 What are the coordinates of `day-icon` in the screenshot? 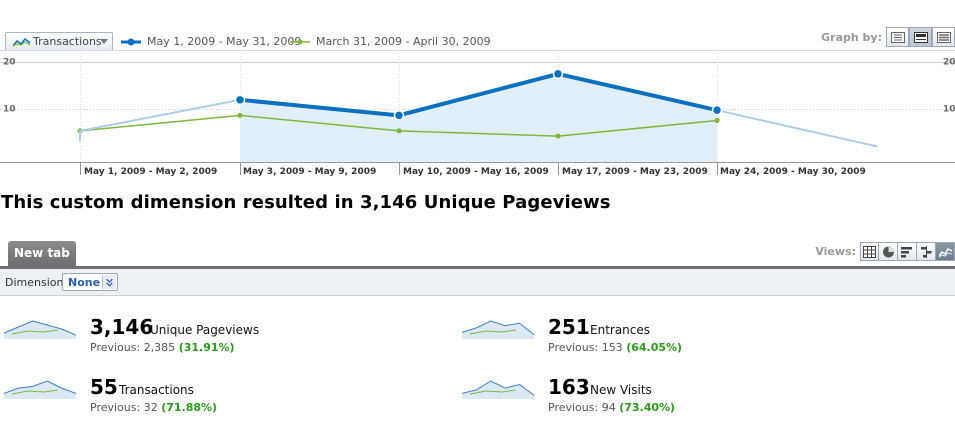 It's located at (897, 37).